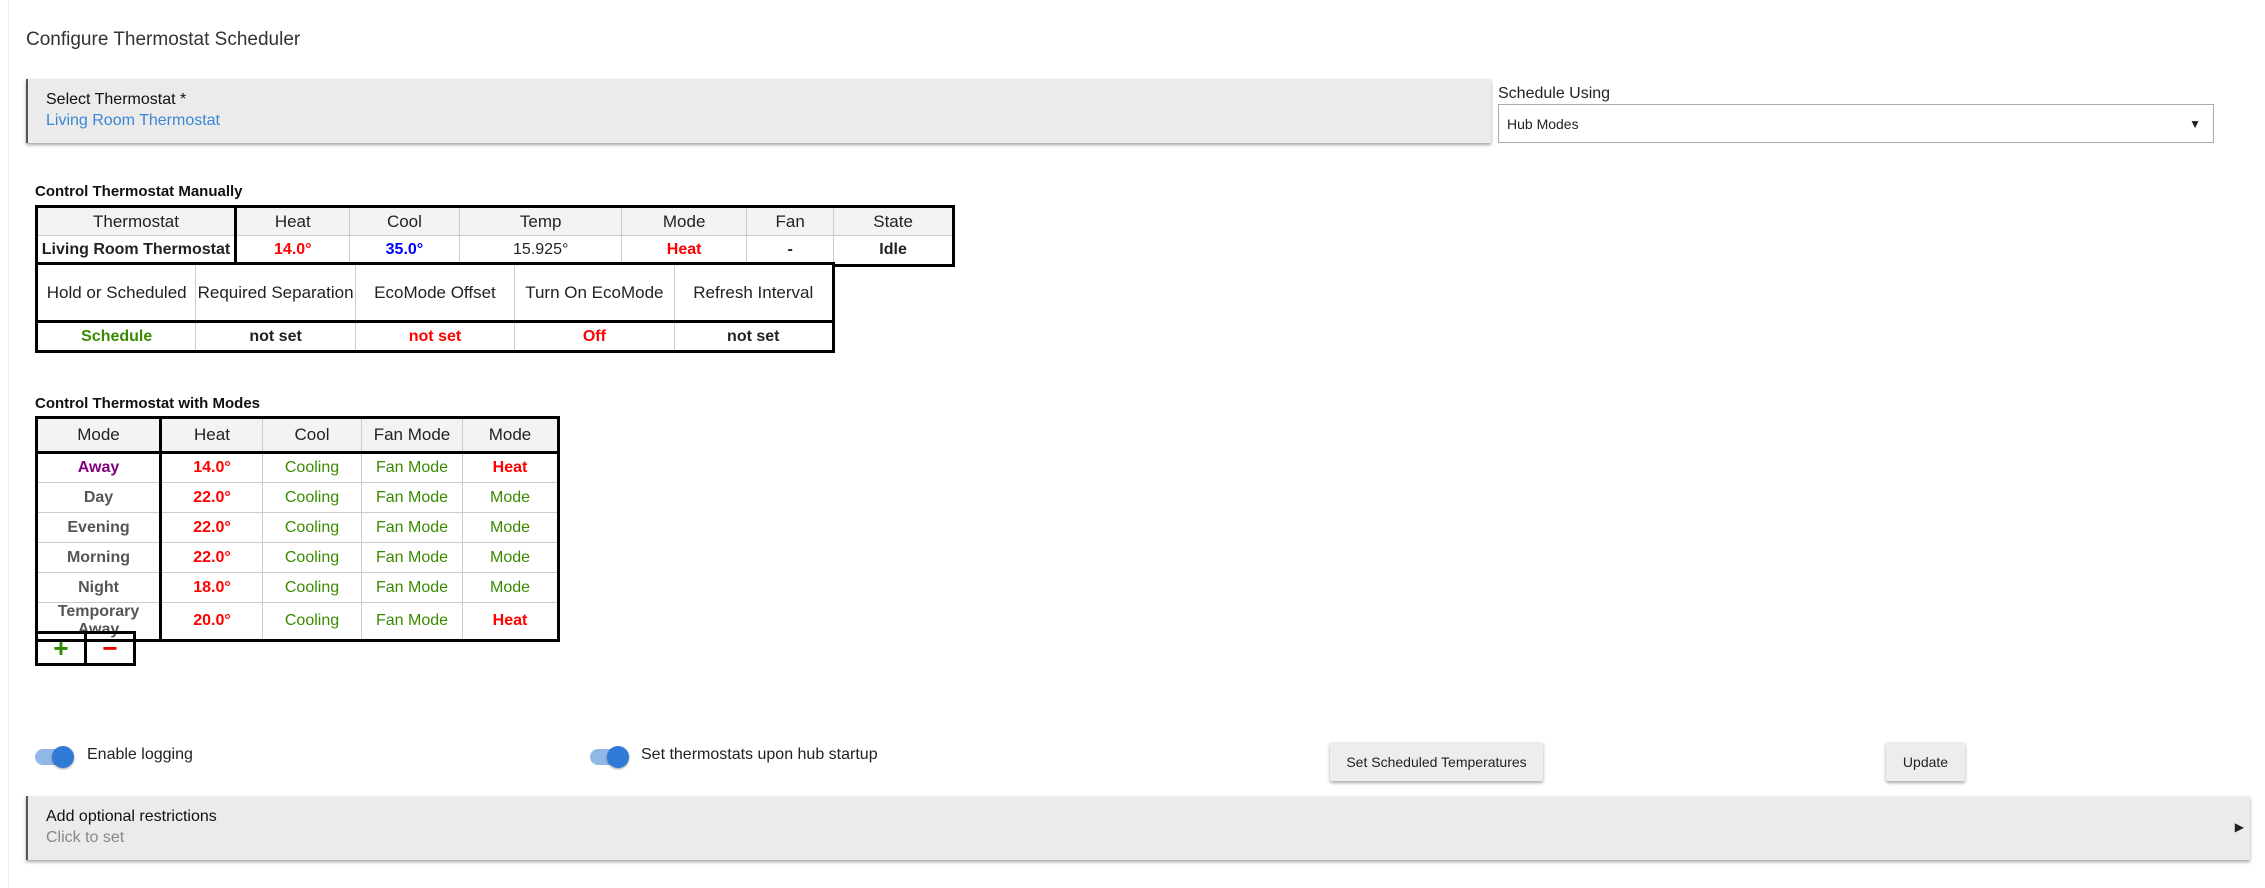 This screenshot has width=2265, height=888. Describe the element at coordinates (412, 435) in the screenshot. I see `col-header: Fan Mode` at that location.